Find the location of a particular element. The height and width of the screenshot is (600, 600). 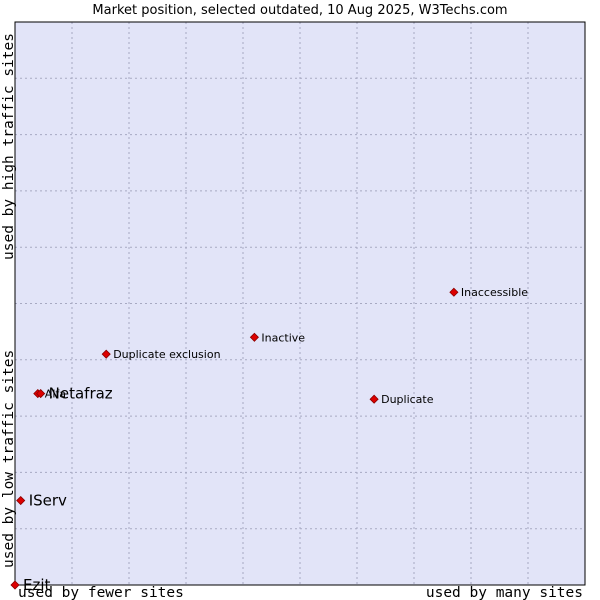

data-point-label: Duplicate is located at coordinates (407, 399).